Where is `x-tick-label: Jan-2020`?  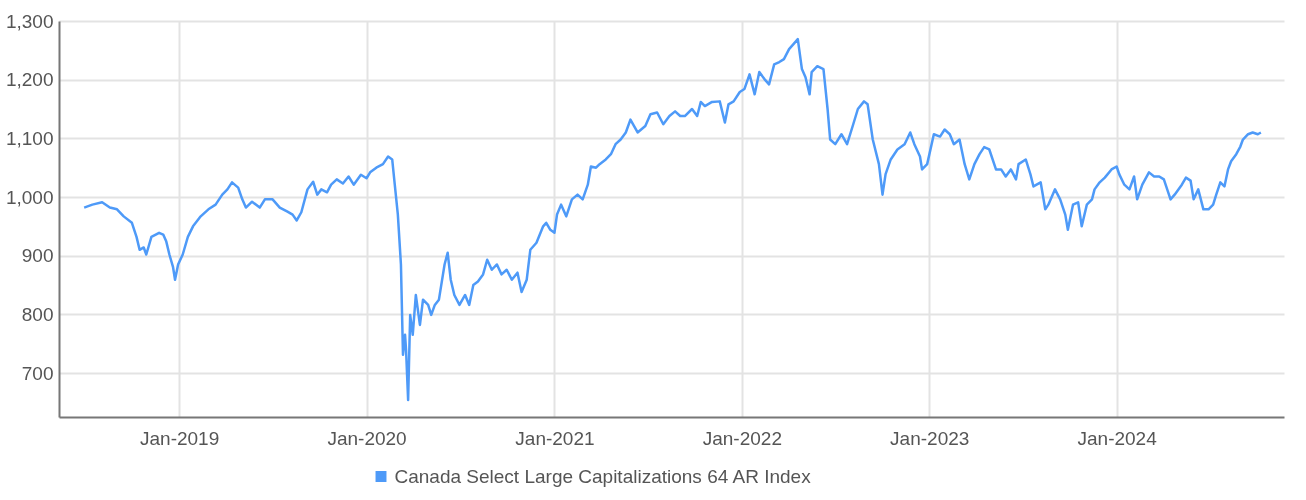
x-tick-label: Jan-2020 is located at coordinates (367, 438).